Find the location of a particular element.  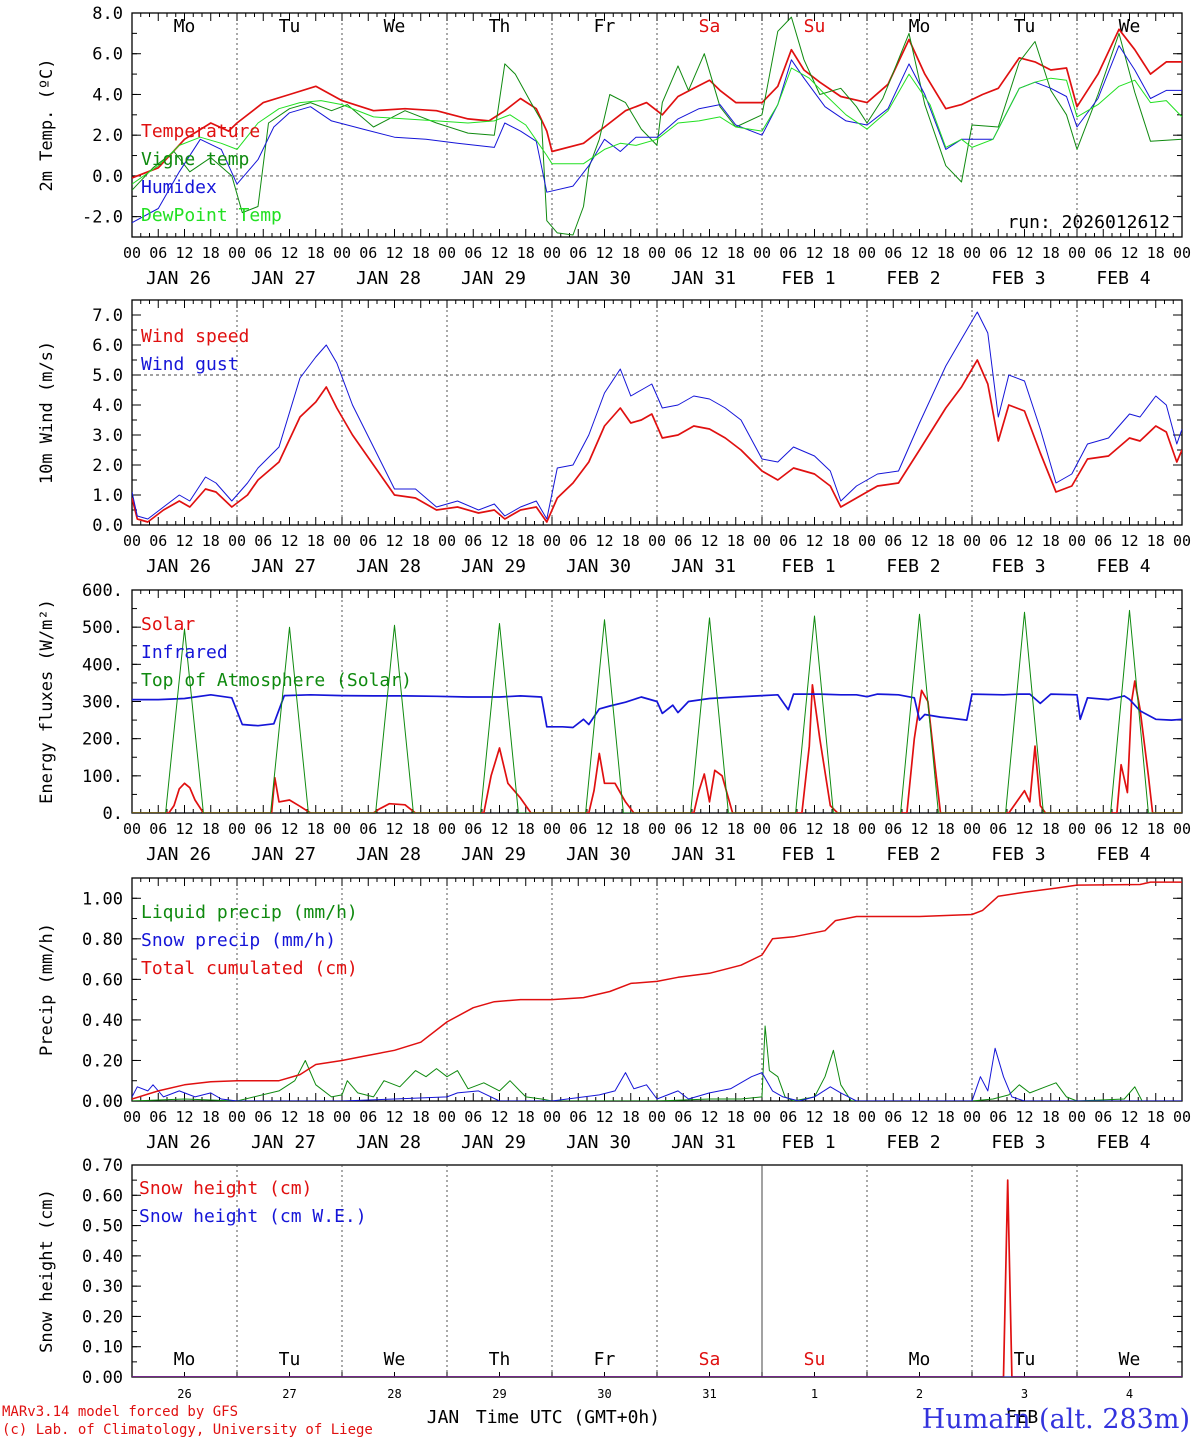

y-tick-label: 3.0 is located at coordinates (107, 436).